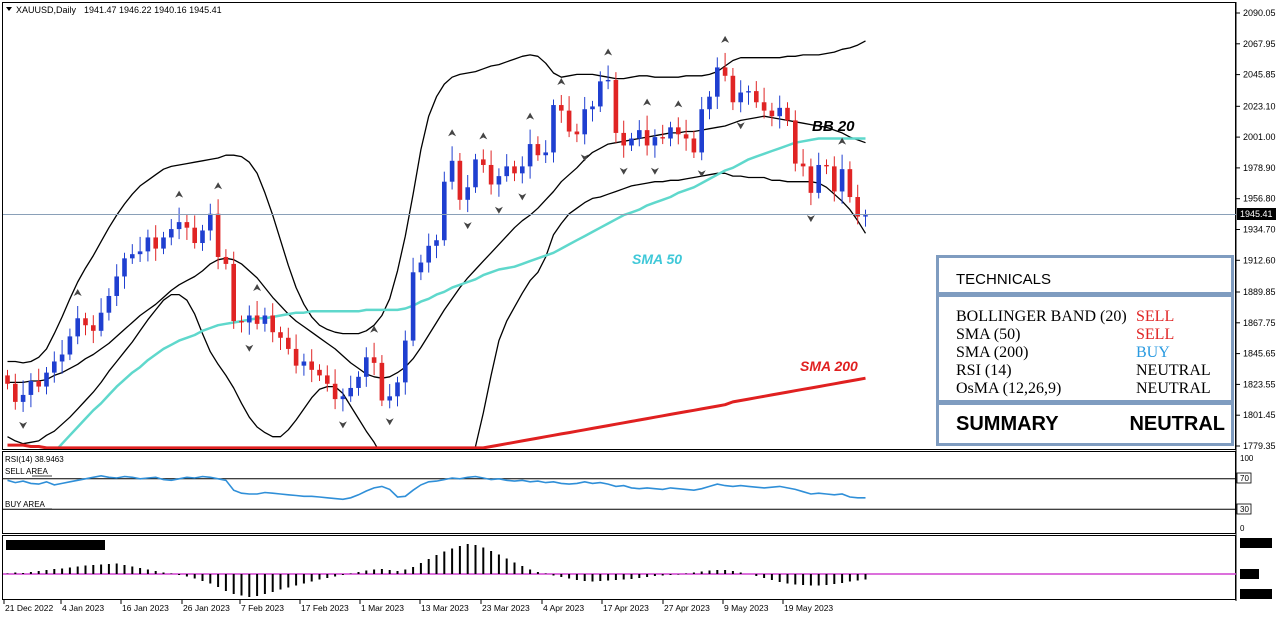 Image resolution: width=1280 pixels, height=625 pixels. What do you see at coordinates (1249, 574) in the screenshot?
I see `osma-axis-block-mid` at bounding box center [1249, 574].